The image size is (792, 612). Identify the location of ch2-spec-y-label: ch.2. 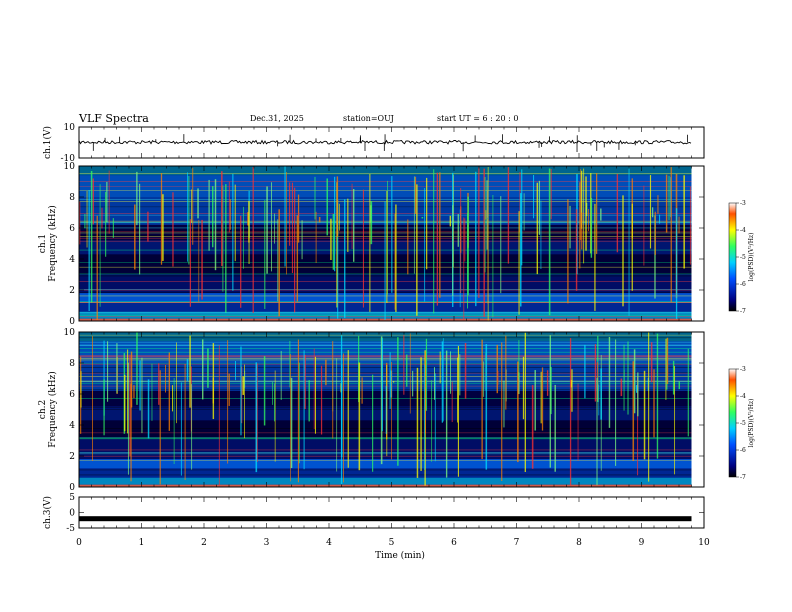
(43, 409).